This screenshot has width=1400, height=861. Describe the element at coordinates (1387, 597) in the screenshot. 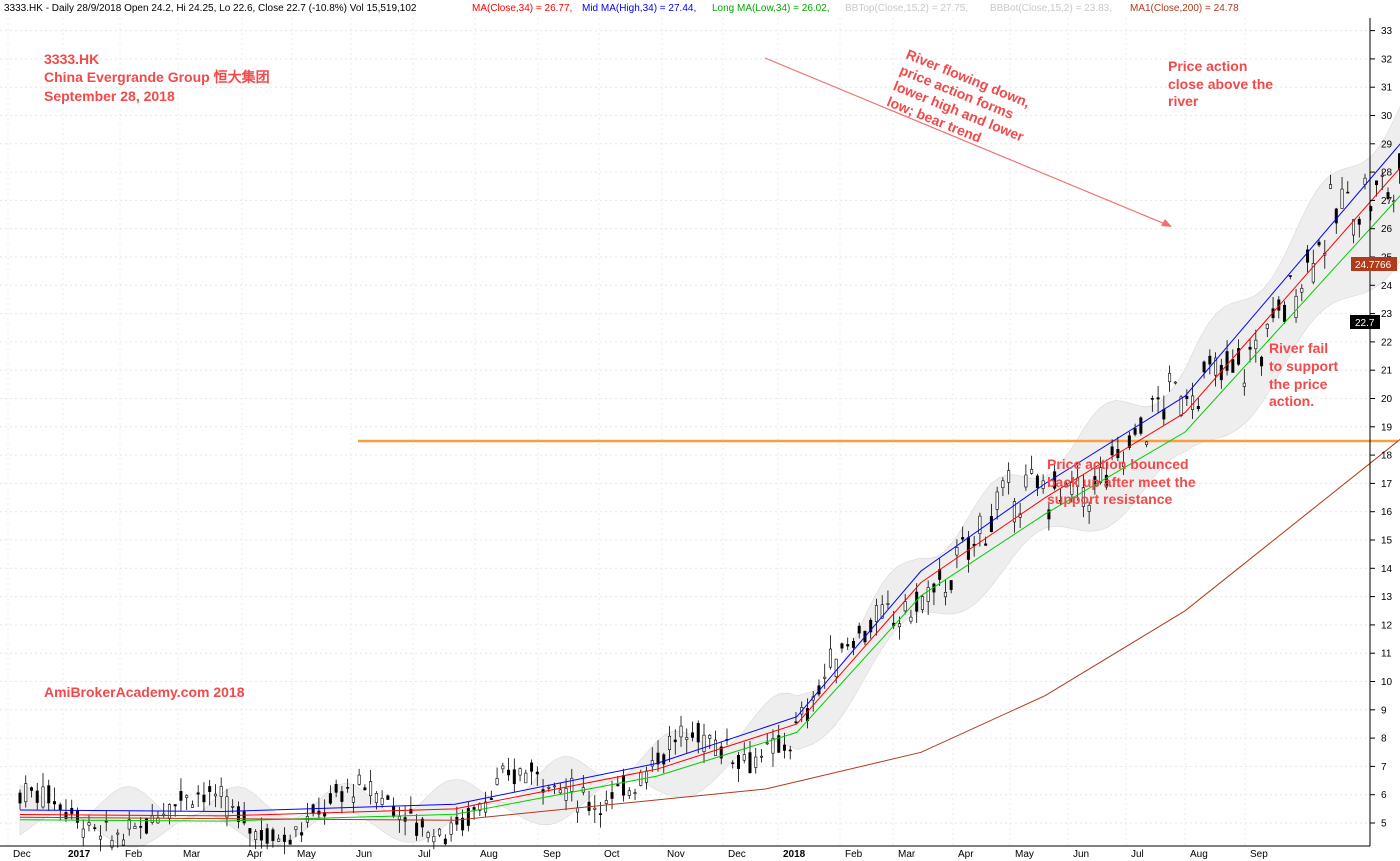

I see `y-tick-label: 13` at that location.